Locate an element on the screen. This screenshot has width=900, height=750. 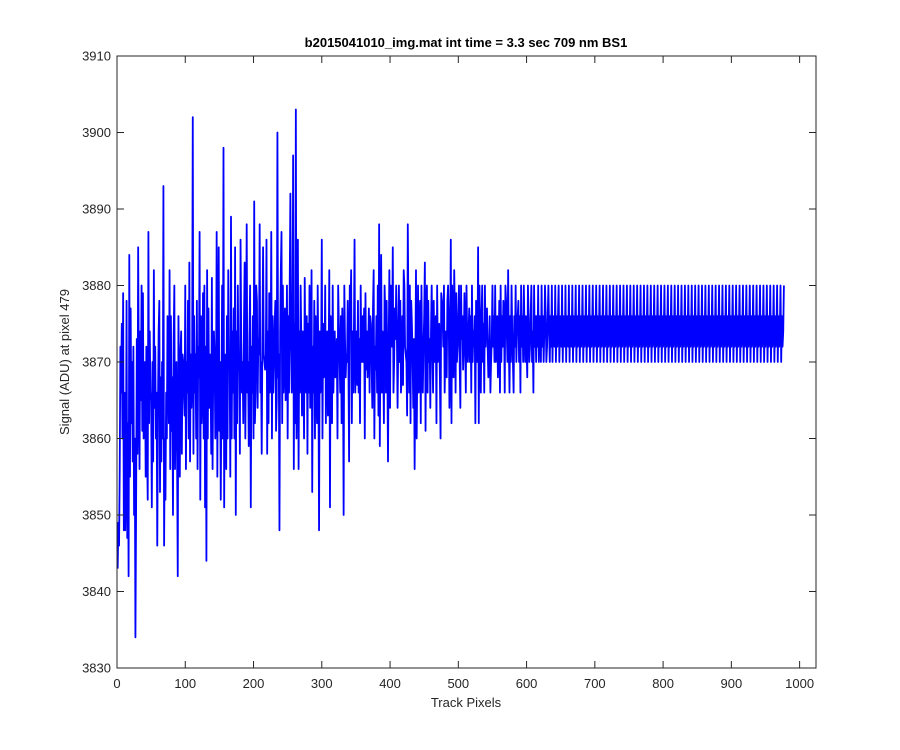
y-tick-label: 3910 is located at coordinates (96, 56).